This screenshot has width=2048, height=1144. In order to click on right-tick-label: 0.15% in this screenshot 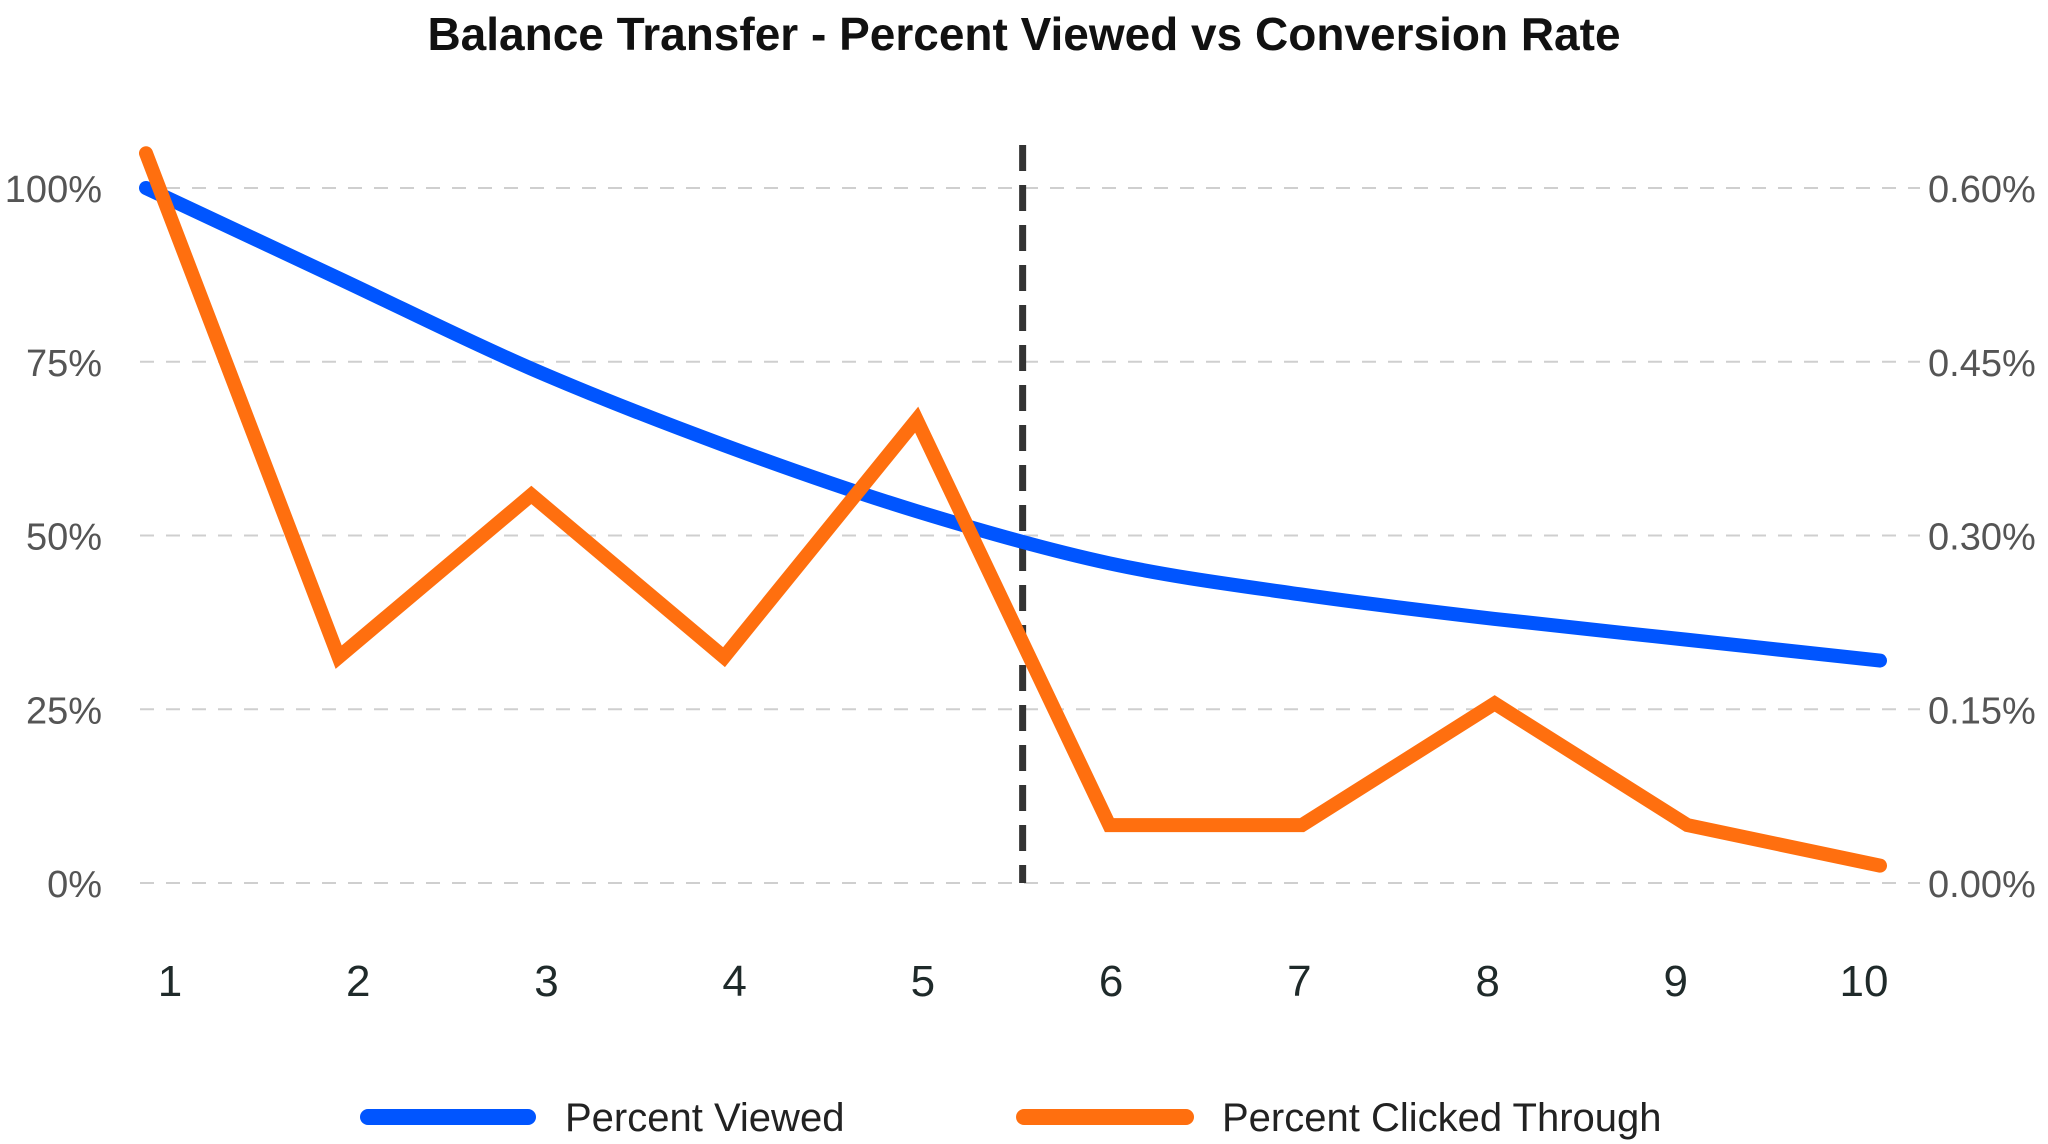, I will do `click(1982, 711)`.